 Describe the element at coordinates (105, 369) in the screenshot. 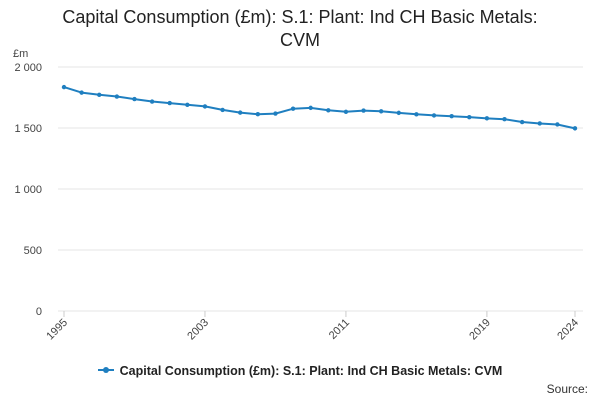

I see `legend-series-swatch` at that location.